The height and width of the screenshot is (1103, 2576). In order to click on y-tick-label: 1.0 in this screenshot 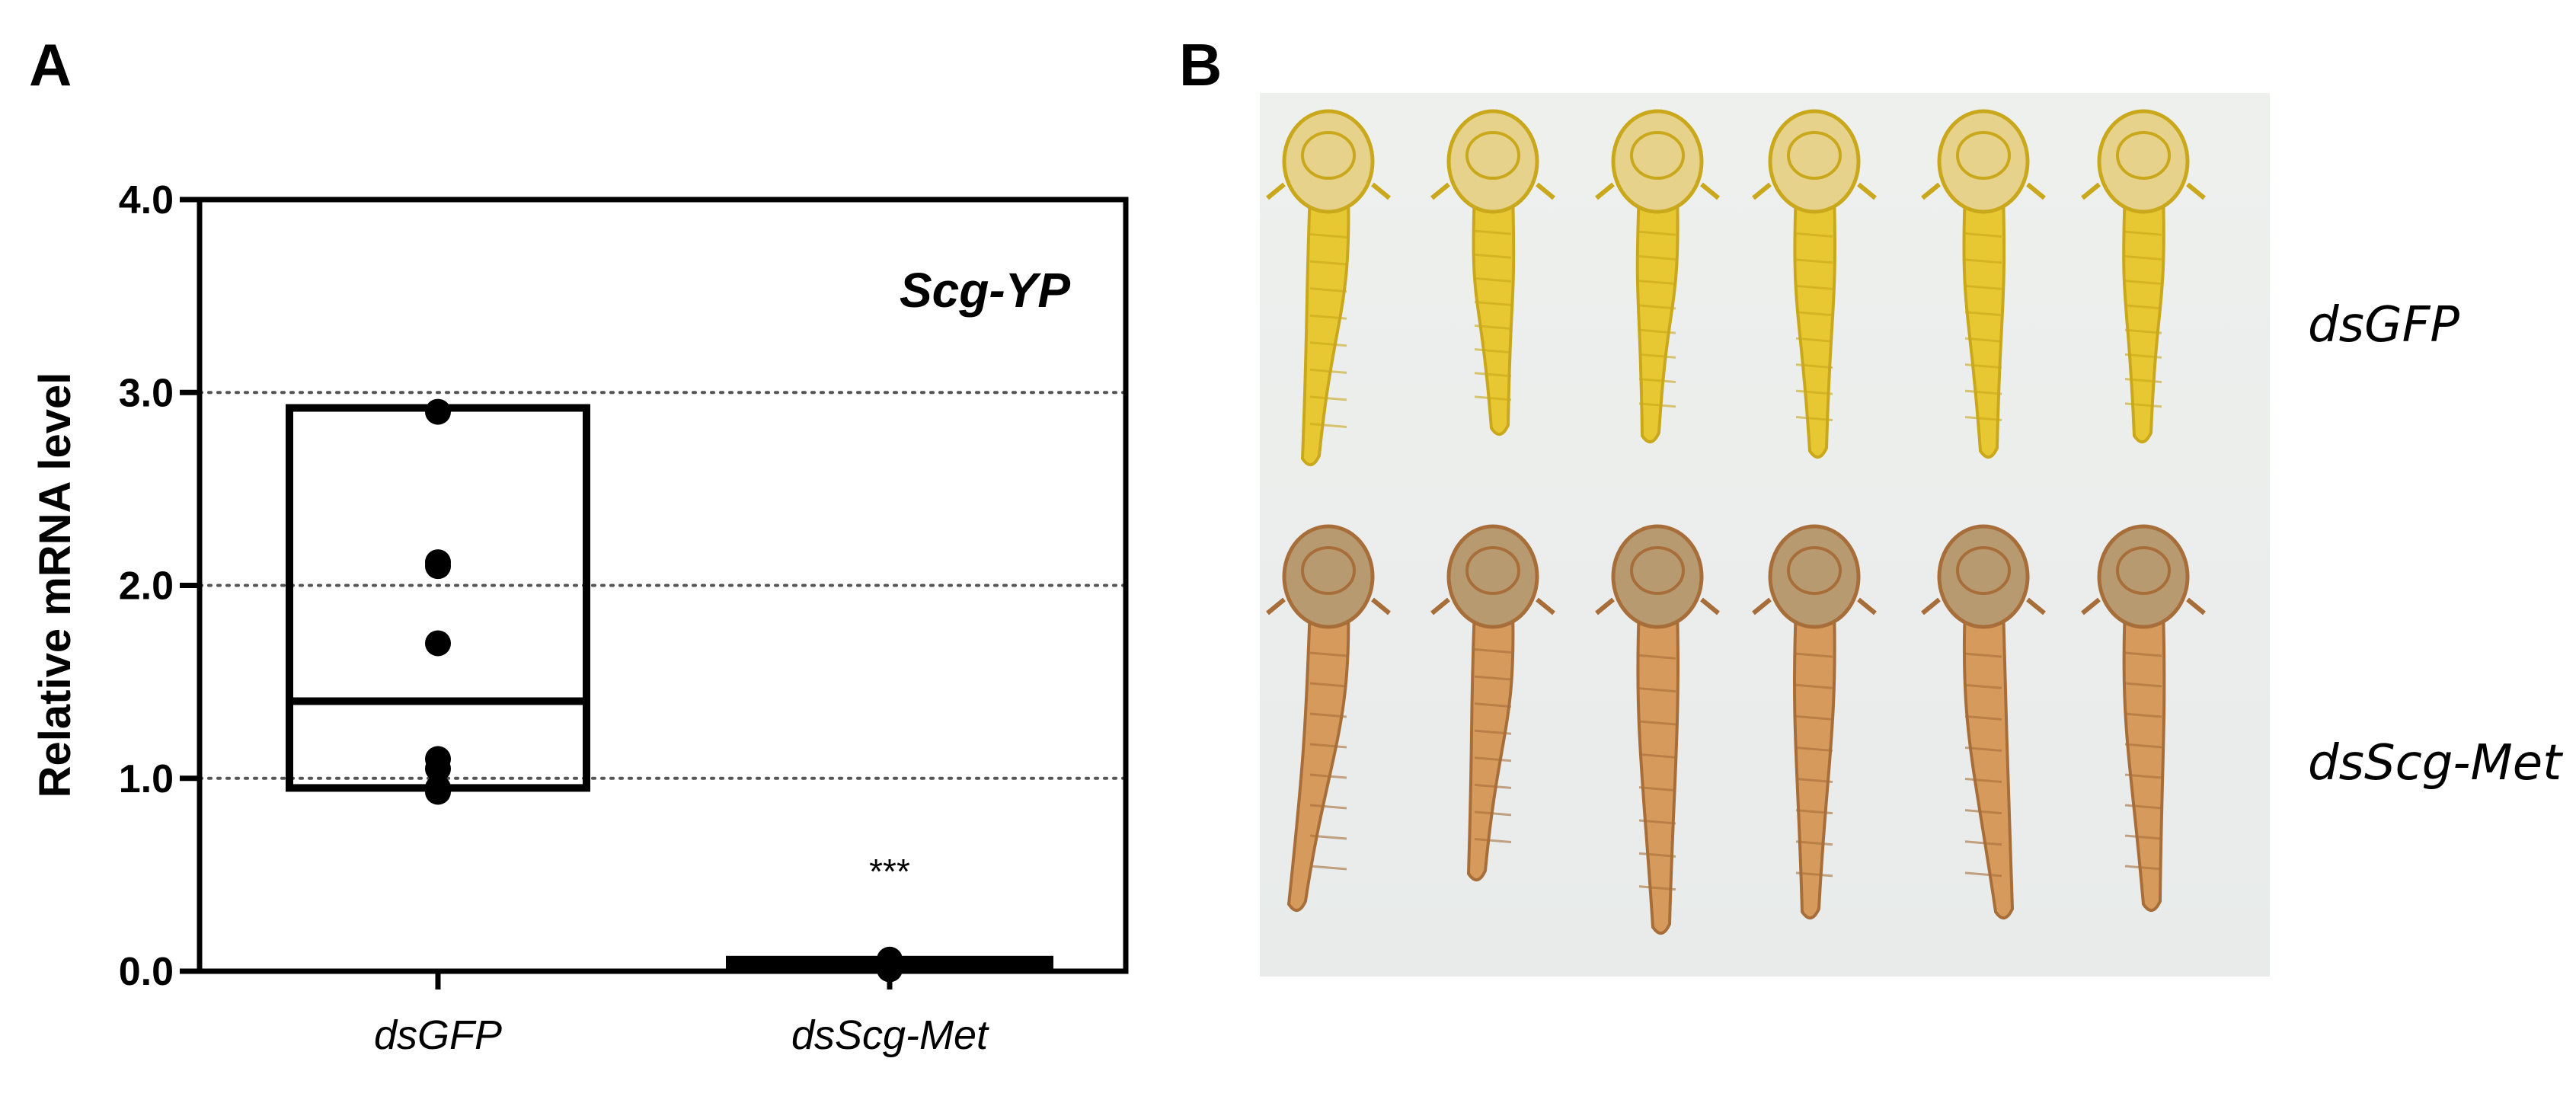, I will do `click(146, 779)`.